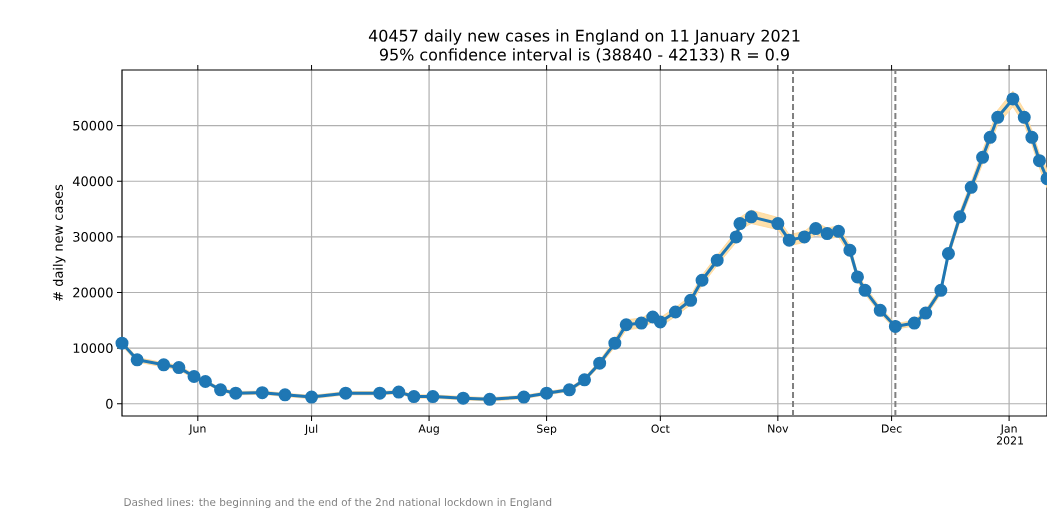 The width and height of the screenshot is (1047, 514). Describe the element at coordinates (778, 428) in the screenshot. I see `x-tick-label: Nov` at that location.